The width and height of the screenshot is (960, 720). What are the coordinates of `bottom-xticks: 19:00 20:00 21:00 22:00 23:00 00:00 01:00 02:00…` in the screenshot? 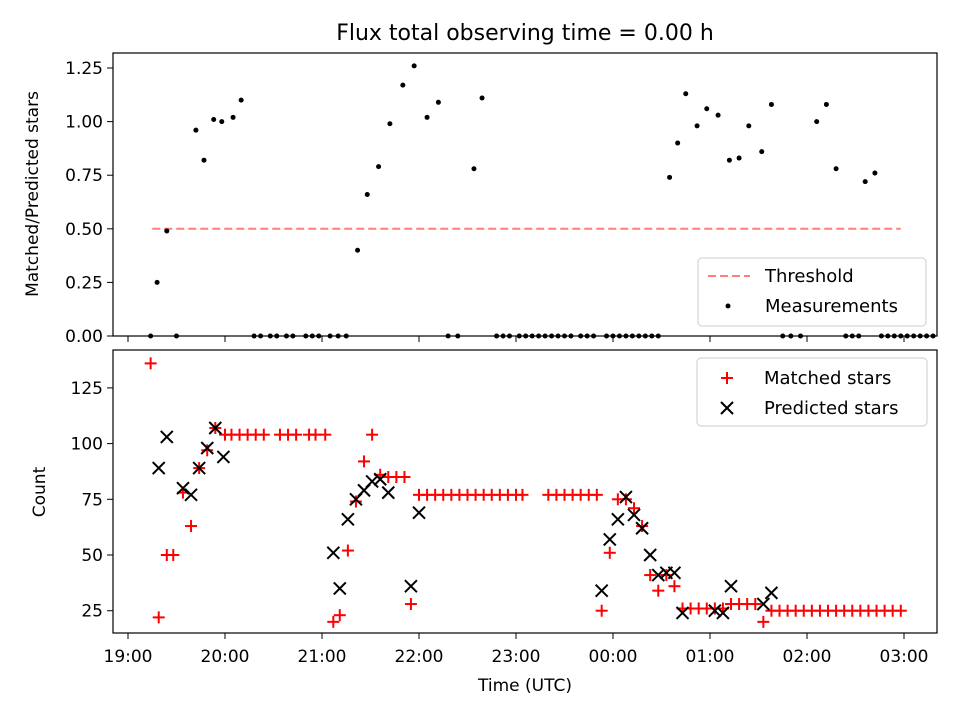 It's located at (516, 650).